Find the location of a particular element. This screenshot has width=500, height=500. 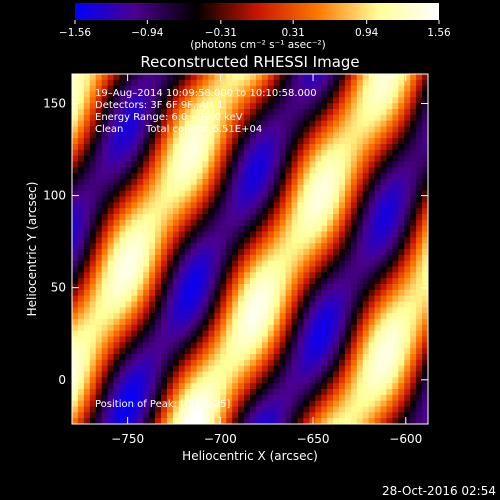

x-tick-label: −700 is located at coordinates (220, 439).